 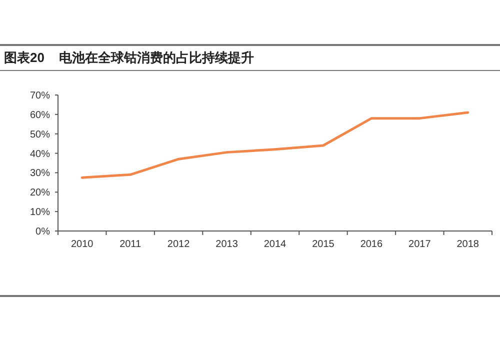 What do you see at coordinates (40, 174) in the screenshot?
I see `y-tick-label: 30%` at bounding box center [40, 174].